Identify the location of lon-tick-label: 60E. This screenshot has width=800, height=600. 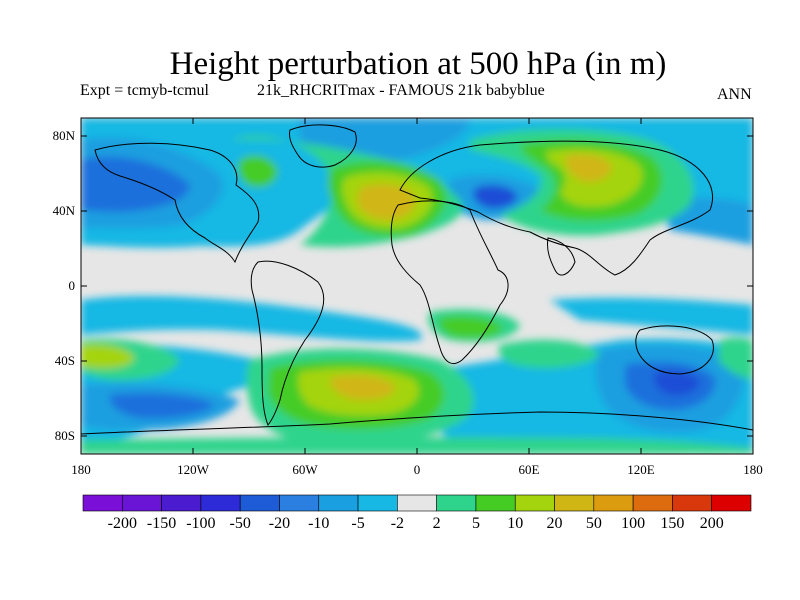
(529, 469).